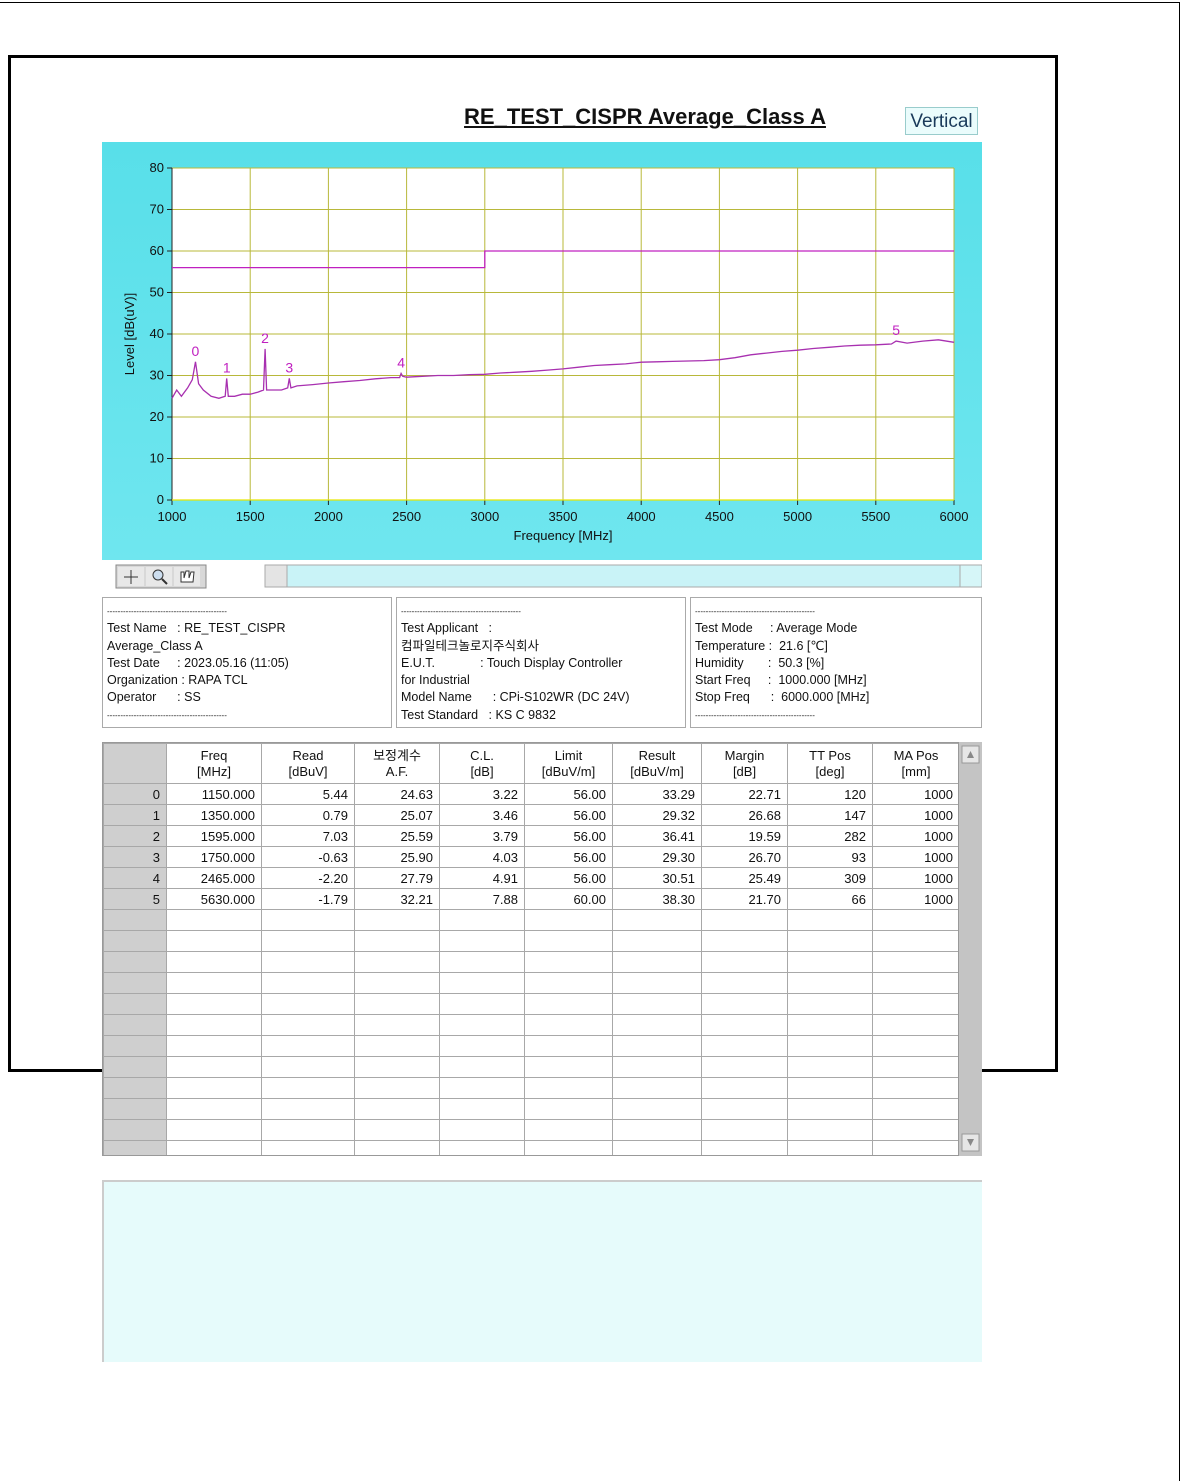 This screenshot has width=1194, height=1481. I want to click on header-cell: Margin [dB], so click(744, 763).